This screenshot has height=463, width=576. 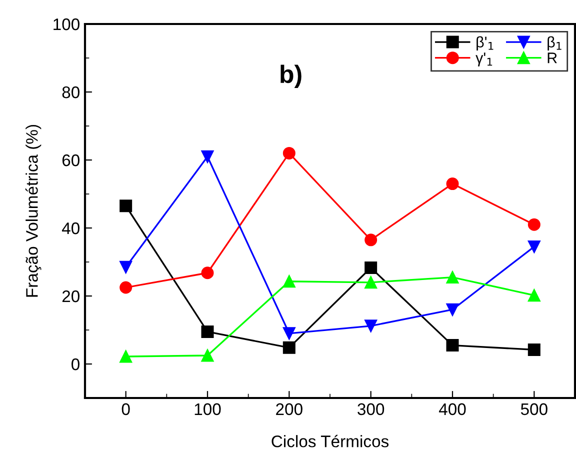 What do you see at coordinates (71, 92) in the screenshot?
I see `y-tick-label: 80` at bounding box center [71, 92].